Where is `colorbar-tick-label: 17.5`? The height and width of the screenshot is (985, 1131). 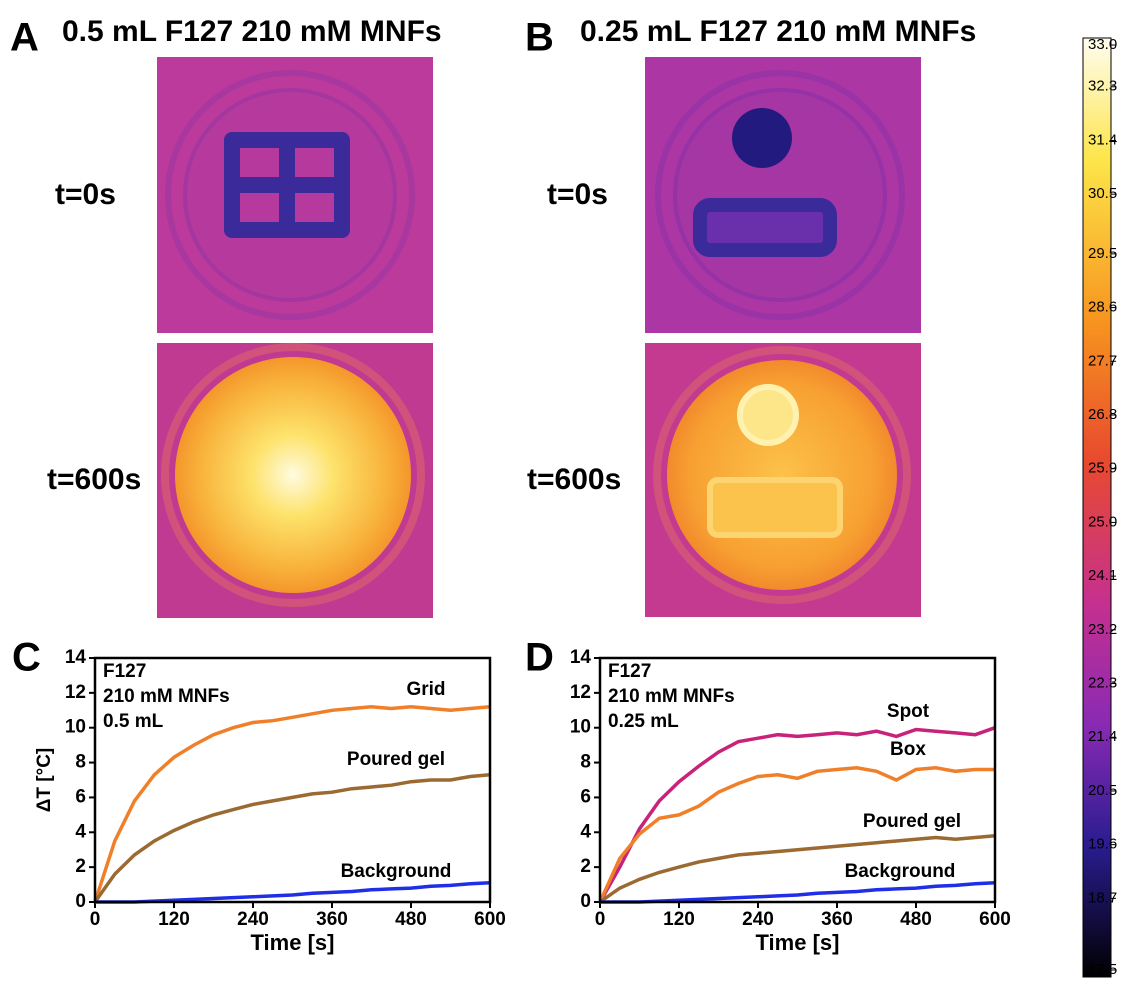 colorbar-tick-label: 17.5 is located at coordinates (1102, 969).